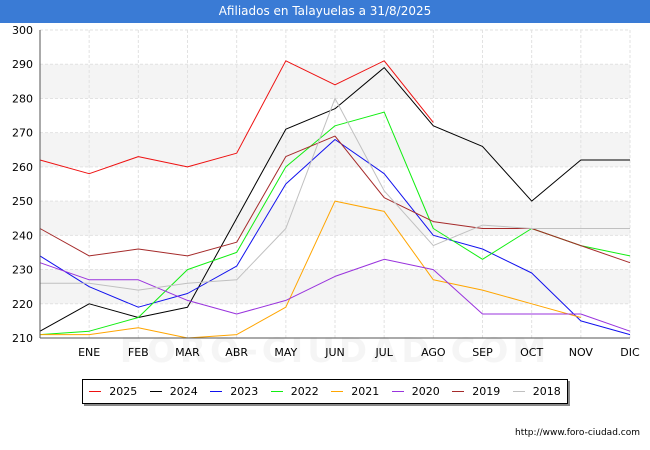 Image resolution: width=650 pixels, height=450 pixels. Describe the element at coordinates (22, 98) in the screenshot. I see `y-tick-label: 280` at that location.